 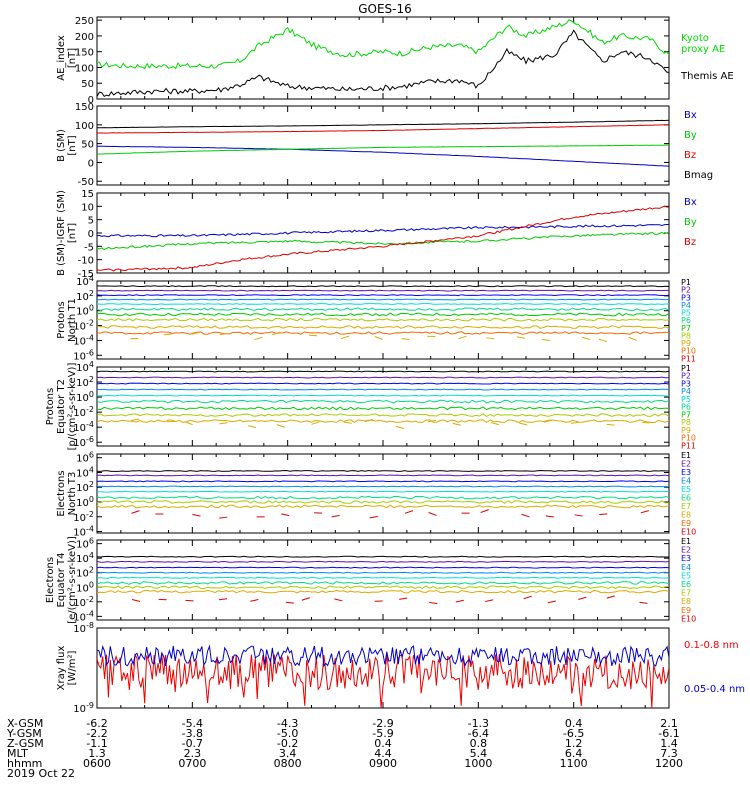 I want to click on channel-label: P10, so click(x=688, y=351).